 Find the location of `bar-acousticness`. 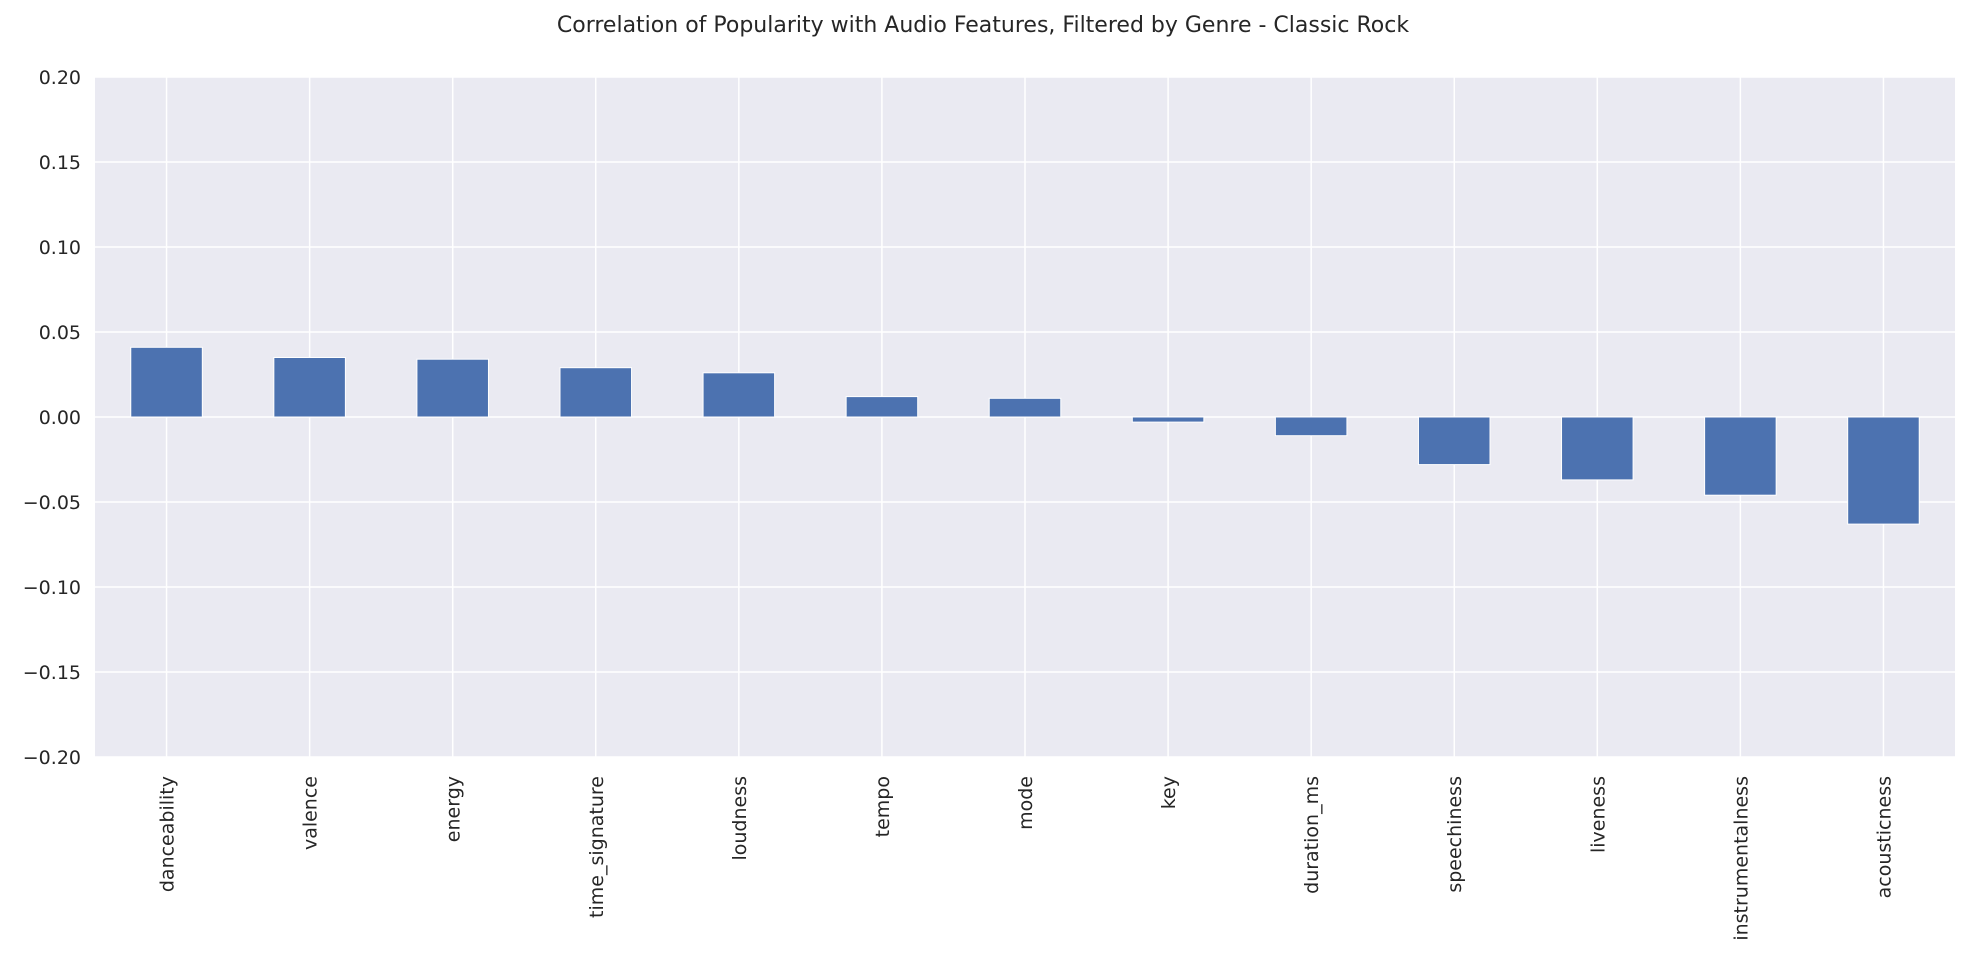

bar-acousticness is located at coordinates (1883, 470).